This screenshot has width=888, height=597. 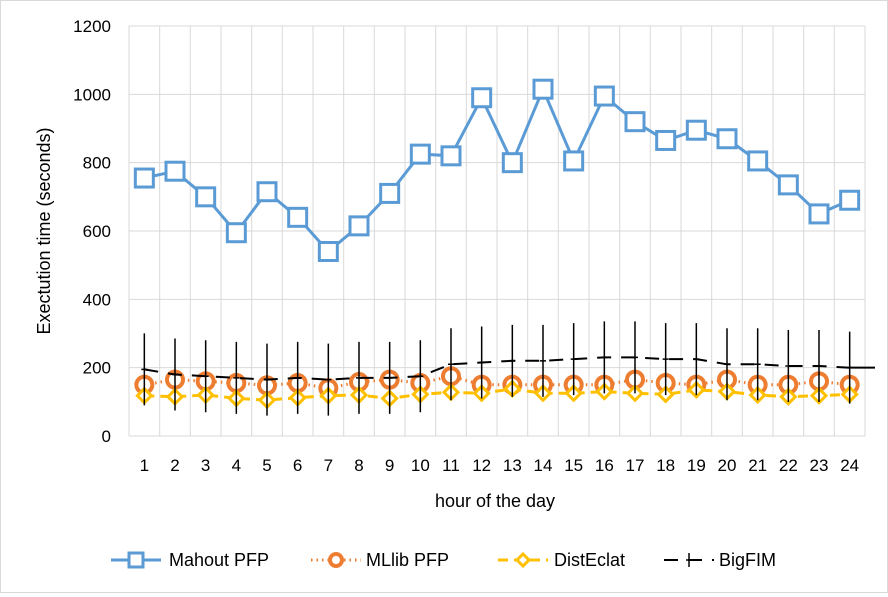 What do you see at coordinates (174, 465) in the screenshot?
I see `x-tick-label: 2` at bounding box center [174, 465].